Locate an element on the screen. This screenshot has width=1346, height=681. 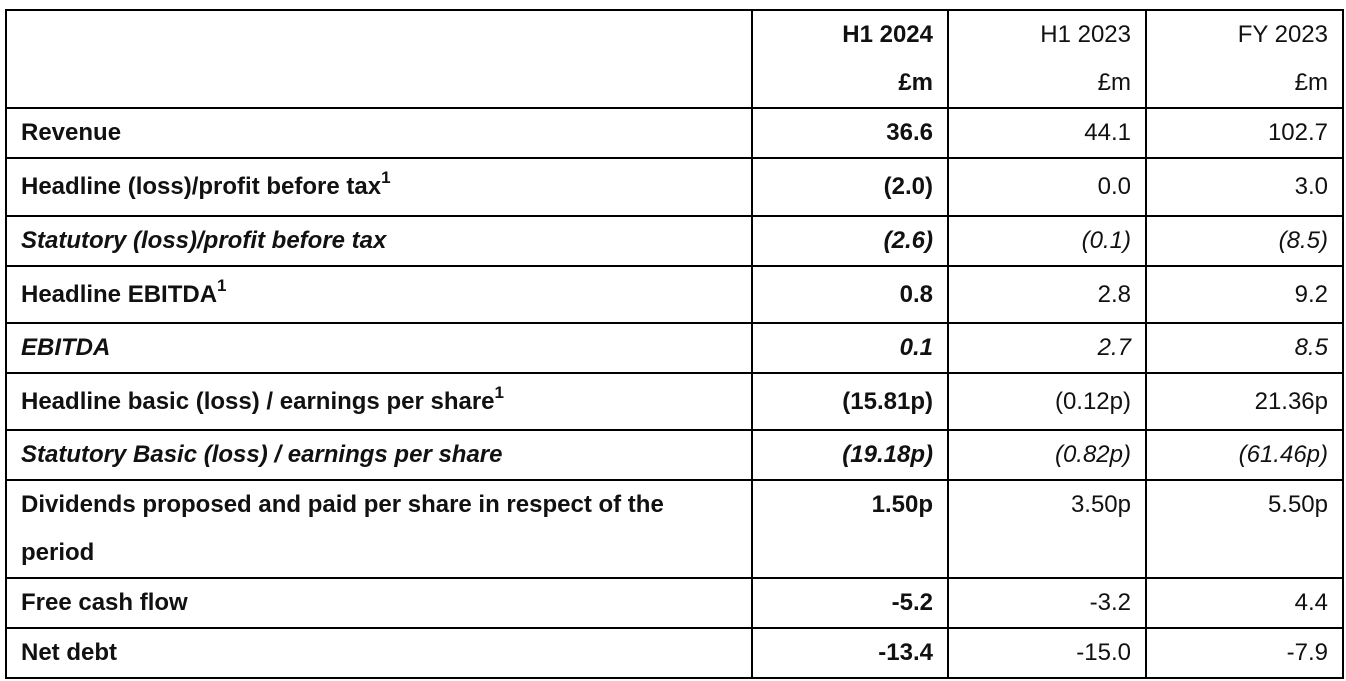
value-h1-2024: -5.2 is located at coordinates (850, 603).